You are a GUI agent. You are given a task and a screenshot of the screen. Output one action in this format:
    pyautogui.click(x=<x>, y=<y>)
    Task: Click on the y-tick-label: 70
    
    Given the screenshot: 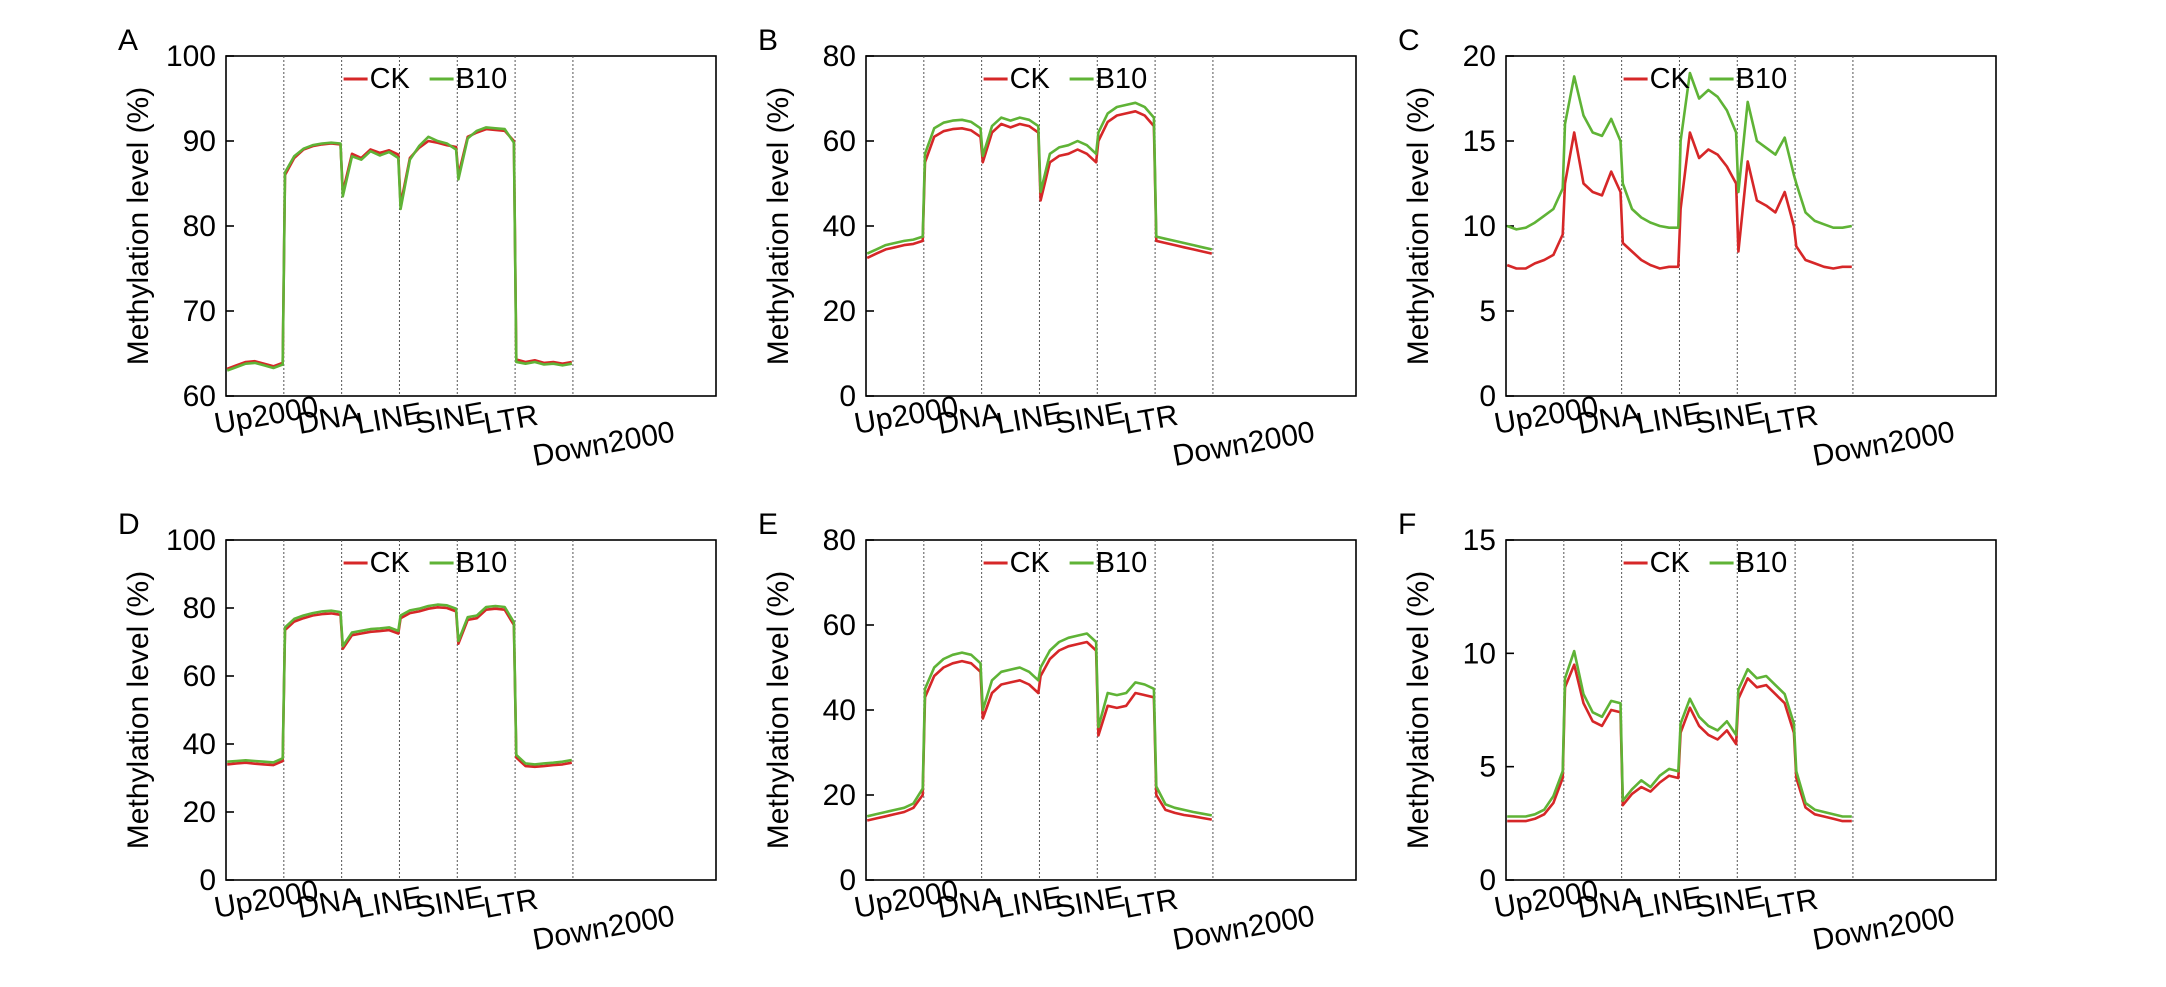 What is the action you would take?
    pyautogui.click(x=199, y=311)
    